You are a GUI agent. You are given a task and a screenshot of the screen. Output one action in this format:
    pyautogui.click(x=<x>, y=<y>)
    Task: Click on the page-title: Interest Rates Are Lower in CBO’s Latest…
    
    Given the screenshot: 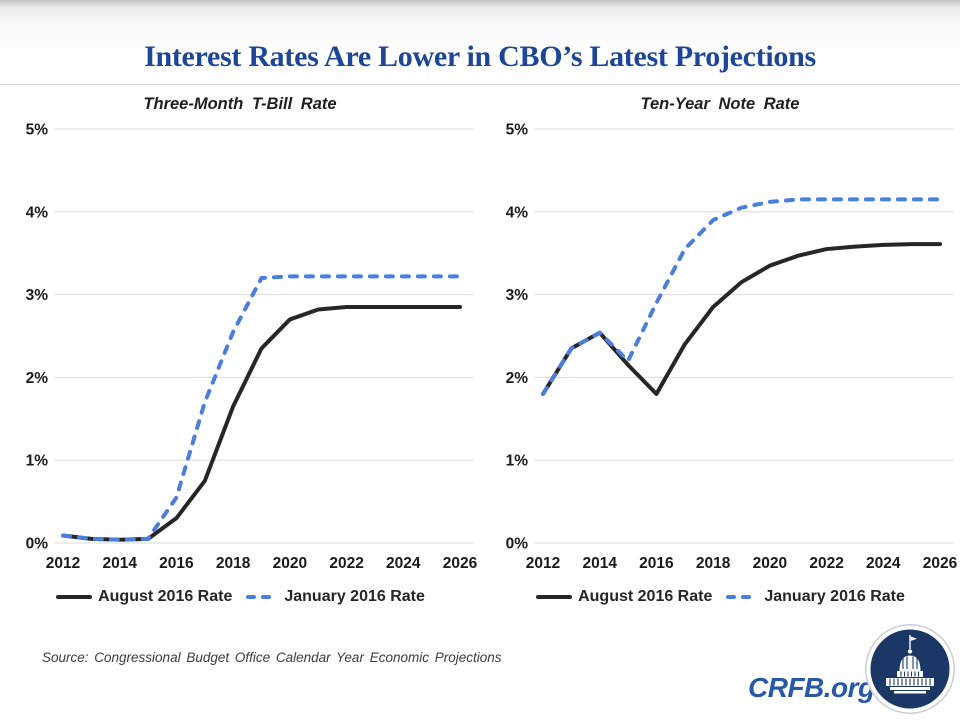 What is the action you would take?
    pyautogui.click(x=480, y=56)
    